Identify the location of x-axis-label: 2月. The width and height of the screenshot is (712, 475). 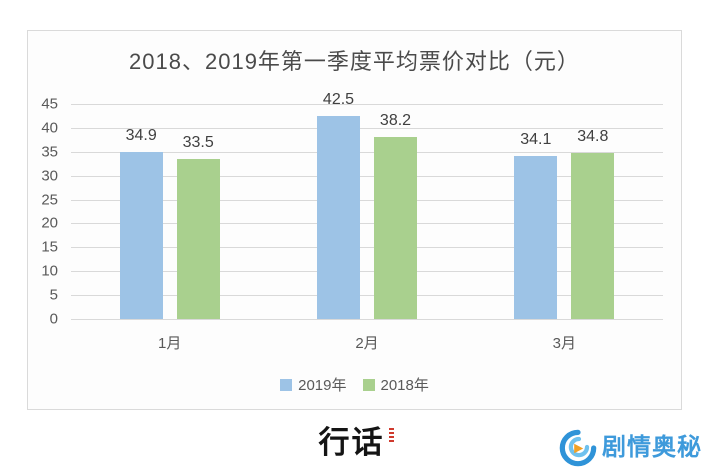
(367, 343).